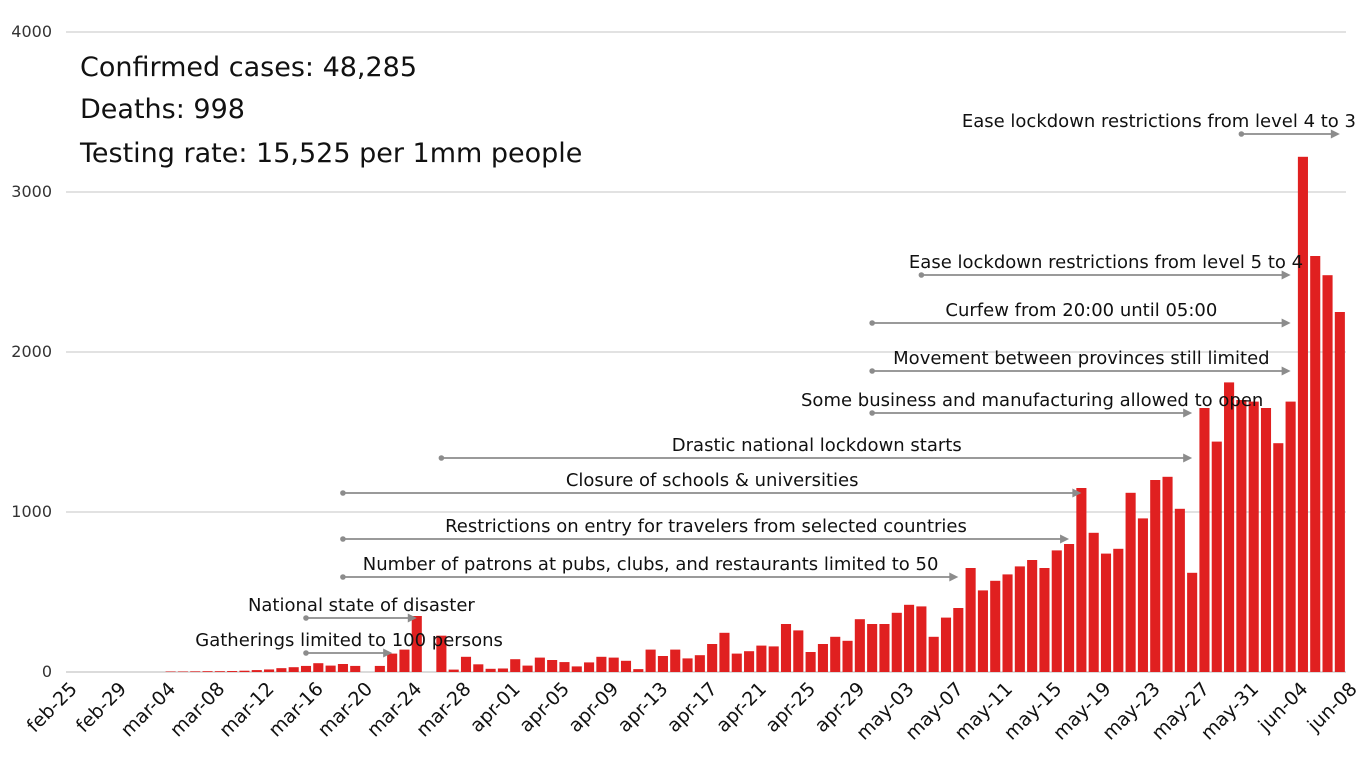 This screenshot has height=768, width=1366. I want to click on deaths-text: Deaths: 998, so click(162, 109).